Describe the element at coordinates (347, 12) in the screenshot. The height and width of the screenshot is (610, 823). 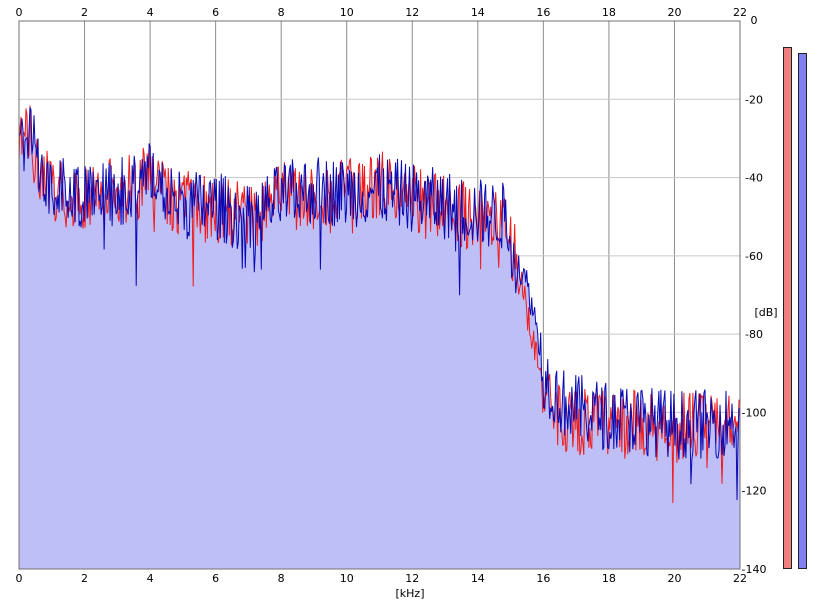
I see `x-tick-label-top: 10` at that location.